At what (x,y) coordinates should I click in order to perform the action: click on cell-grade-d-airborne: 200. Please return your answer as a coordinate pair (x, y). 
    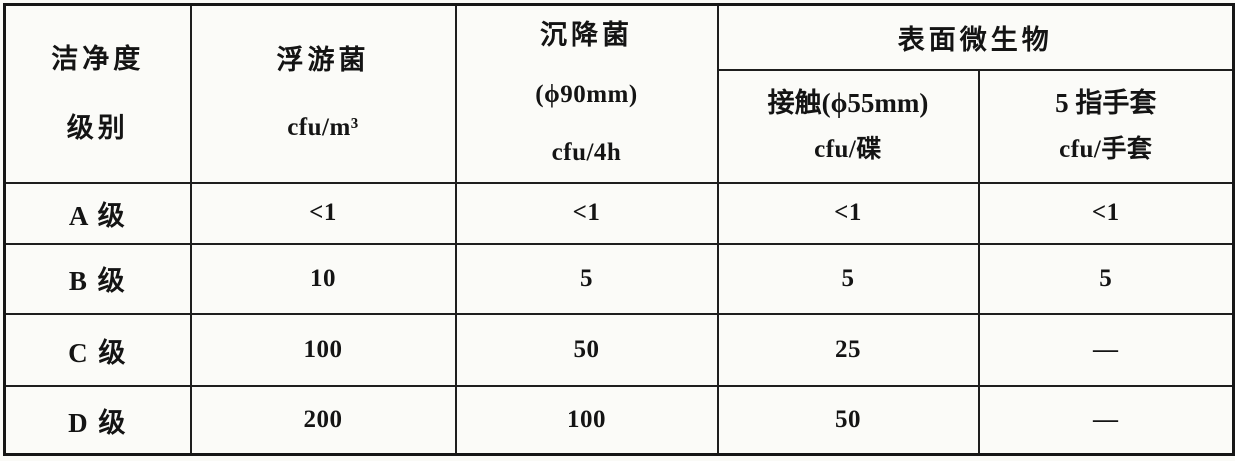
    Looking at the image, I should click on (323, 420).